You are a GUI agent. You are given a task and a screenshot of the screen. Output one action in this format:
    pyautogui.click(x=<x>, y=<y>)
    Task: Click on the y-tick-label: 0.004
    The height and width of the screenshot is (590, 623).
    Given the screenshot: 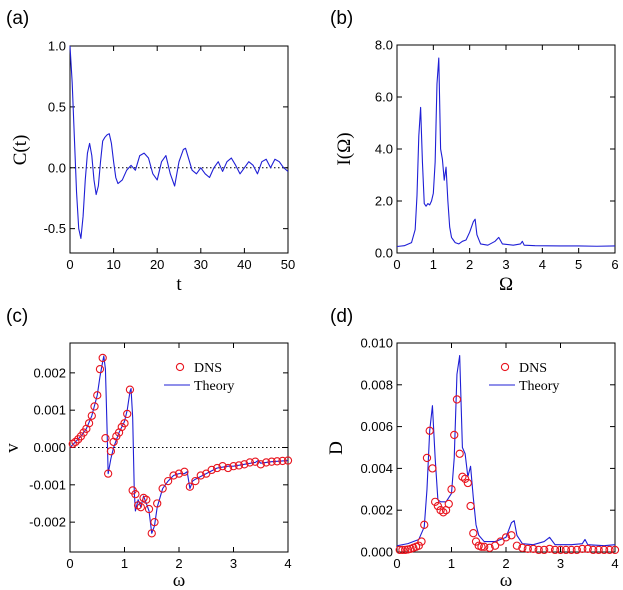 What is the action you would take?
    pyautogui.click(x=376, y=468)
    